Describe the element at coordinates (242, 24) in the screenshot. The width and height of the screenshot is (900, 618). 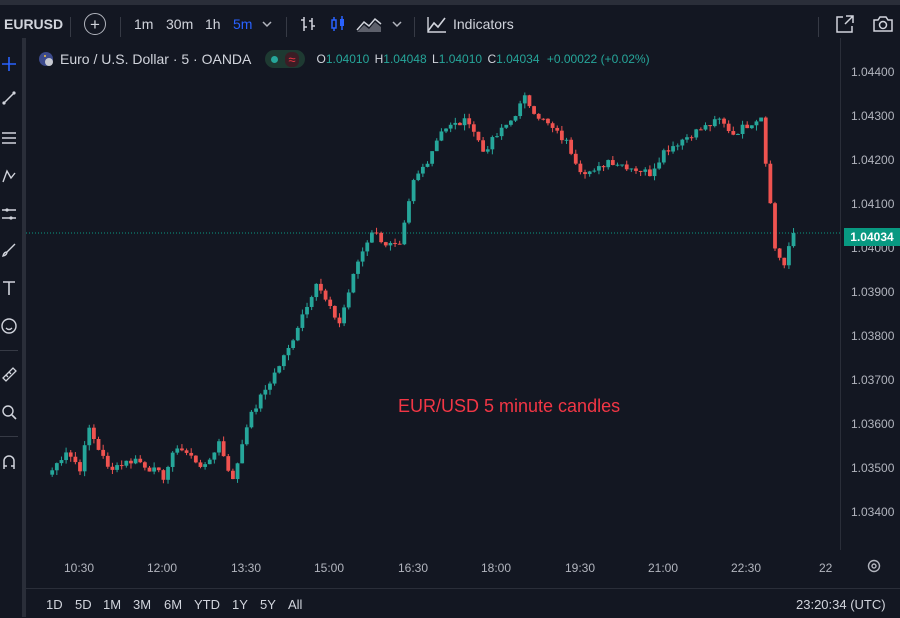
I see `interval-5m: 5m` at that location.